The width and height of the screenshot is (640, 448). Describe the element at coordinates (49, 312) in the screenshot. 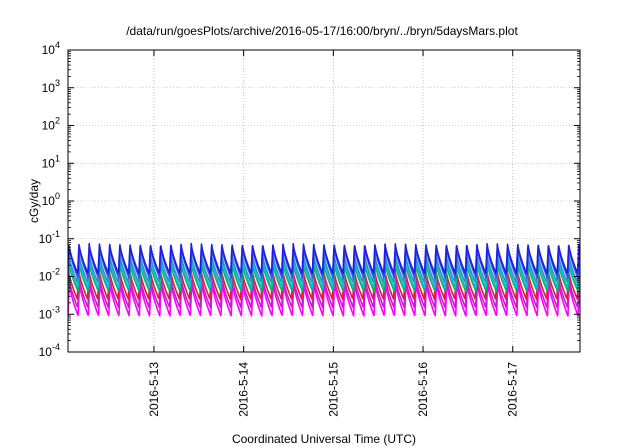

I see `y-tick-label: 10⁻³` at that location.